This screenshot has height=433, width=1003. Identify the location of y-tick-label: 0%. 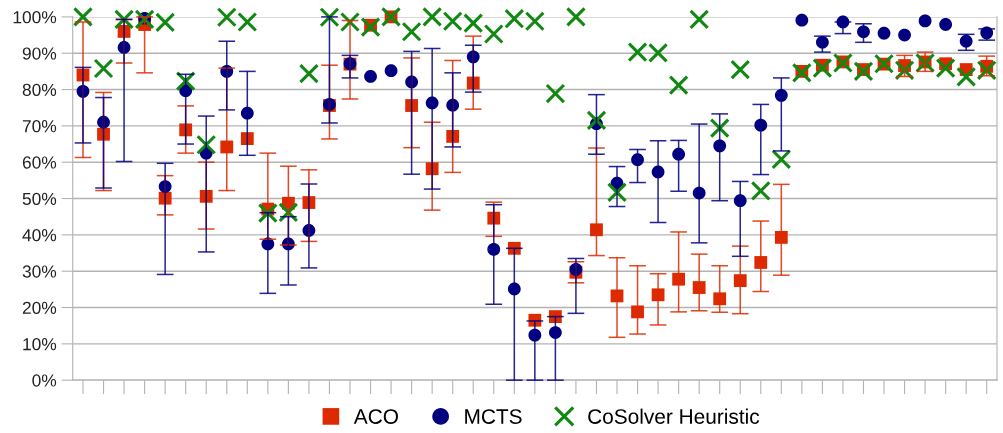
(44, 380).